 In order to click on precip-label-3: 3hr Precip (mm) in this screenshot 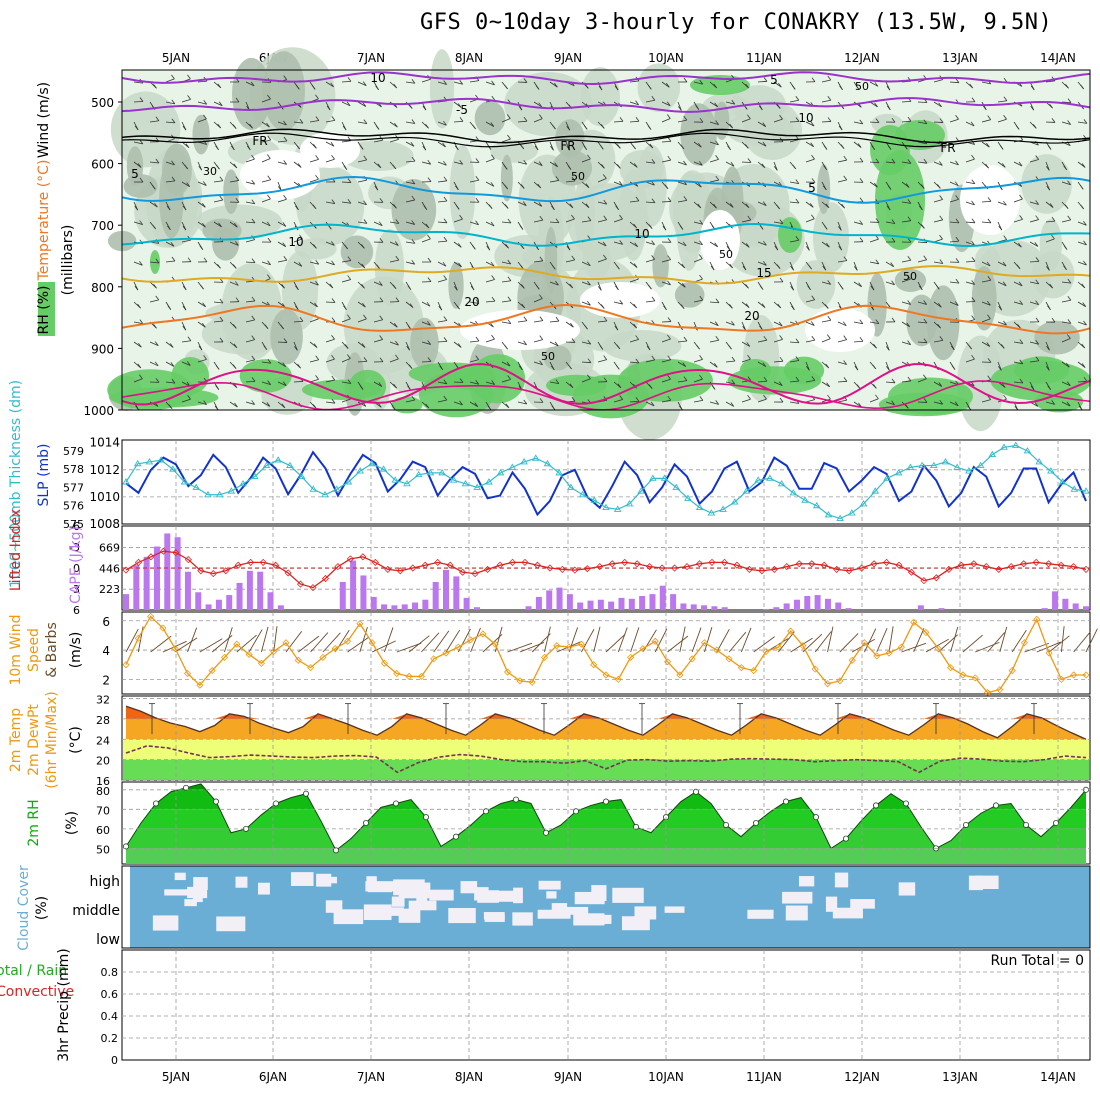, I will do `click(64, 1004)`.